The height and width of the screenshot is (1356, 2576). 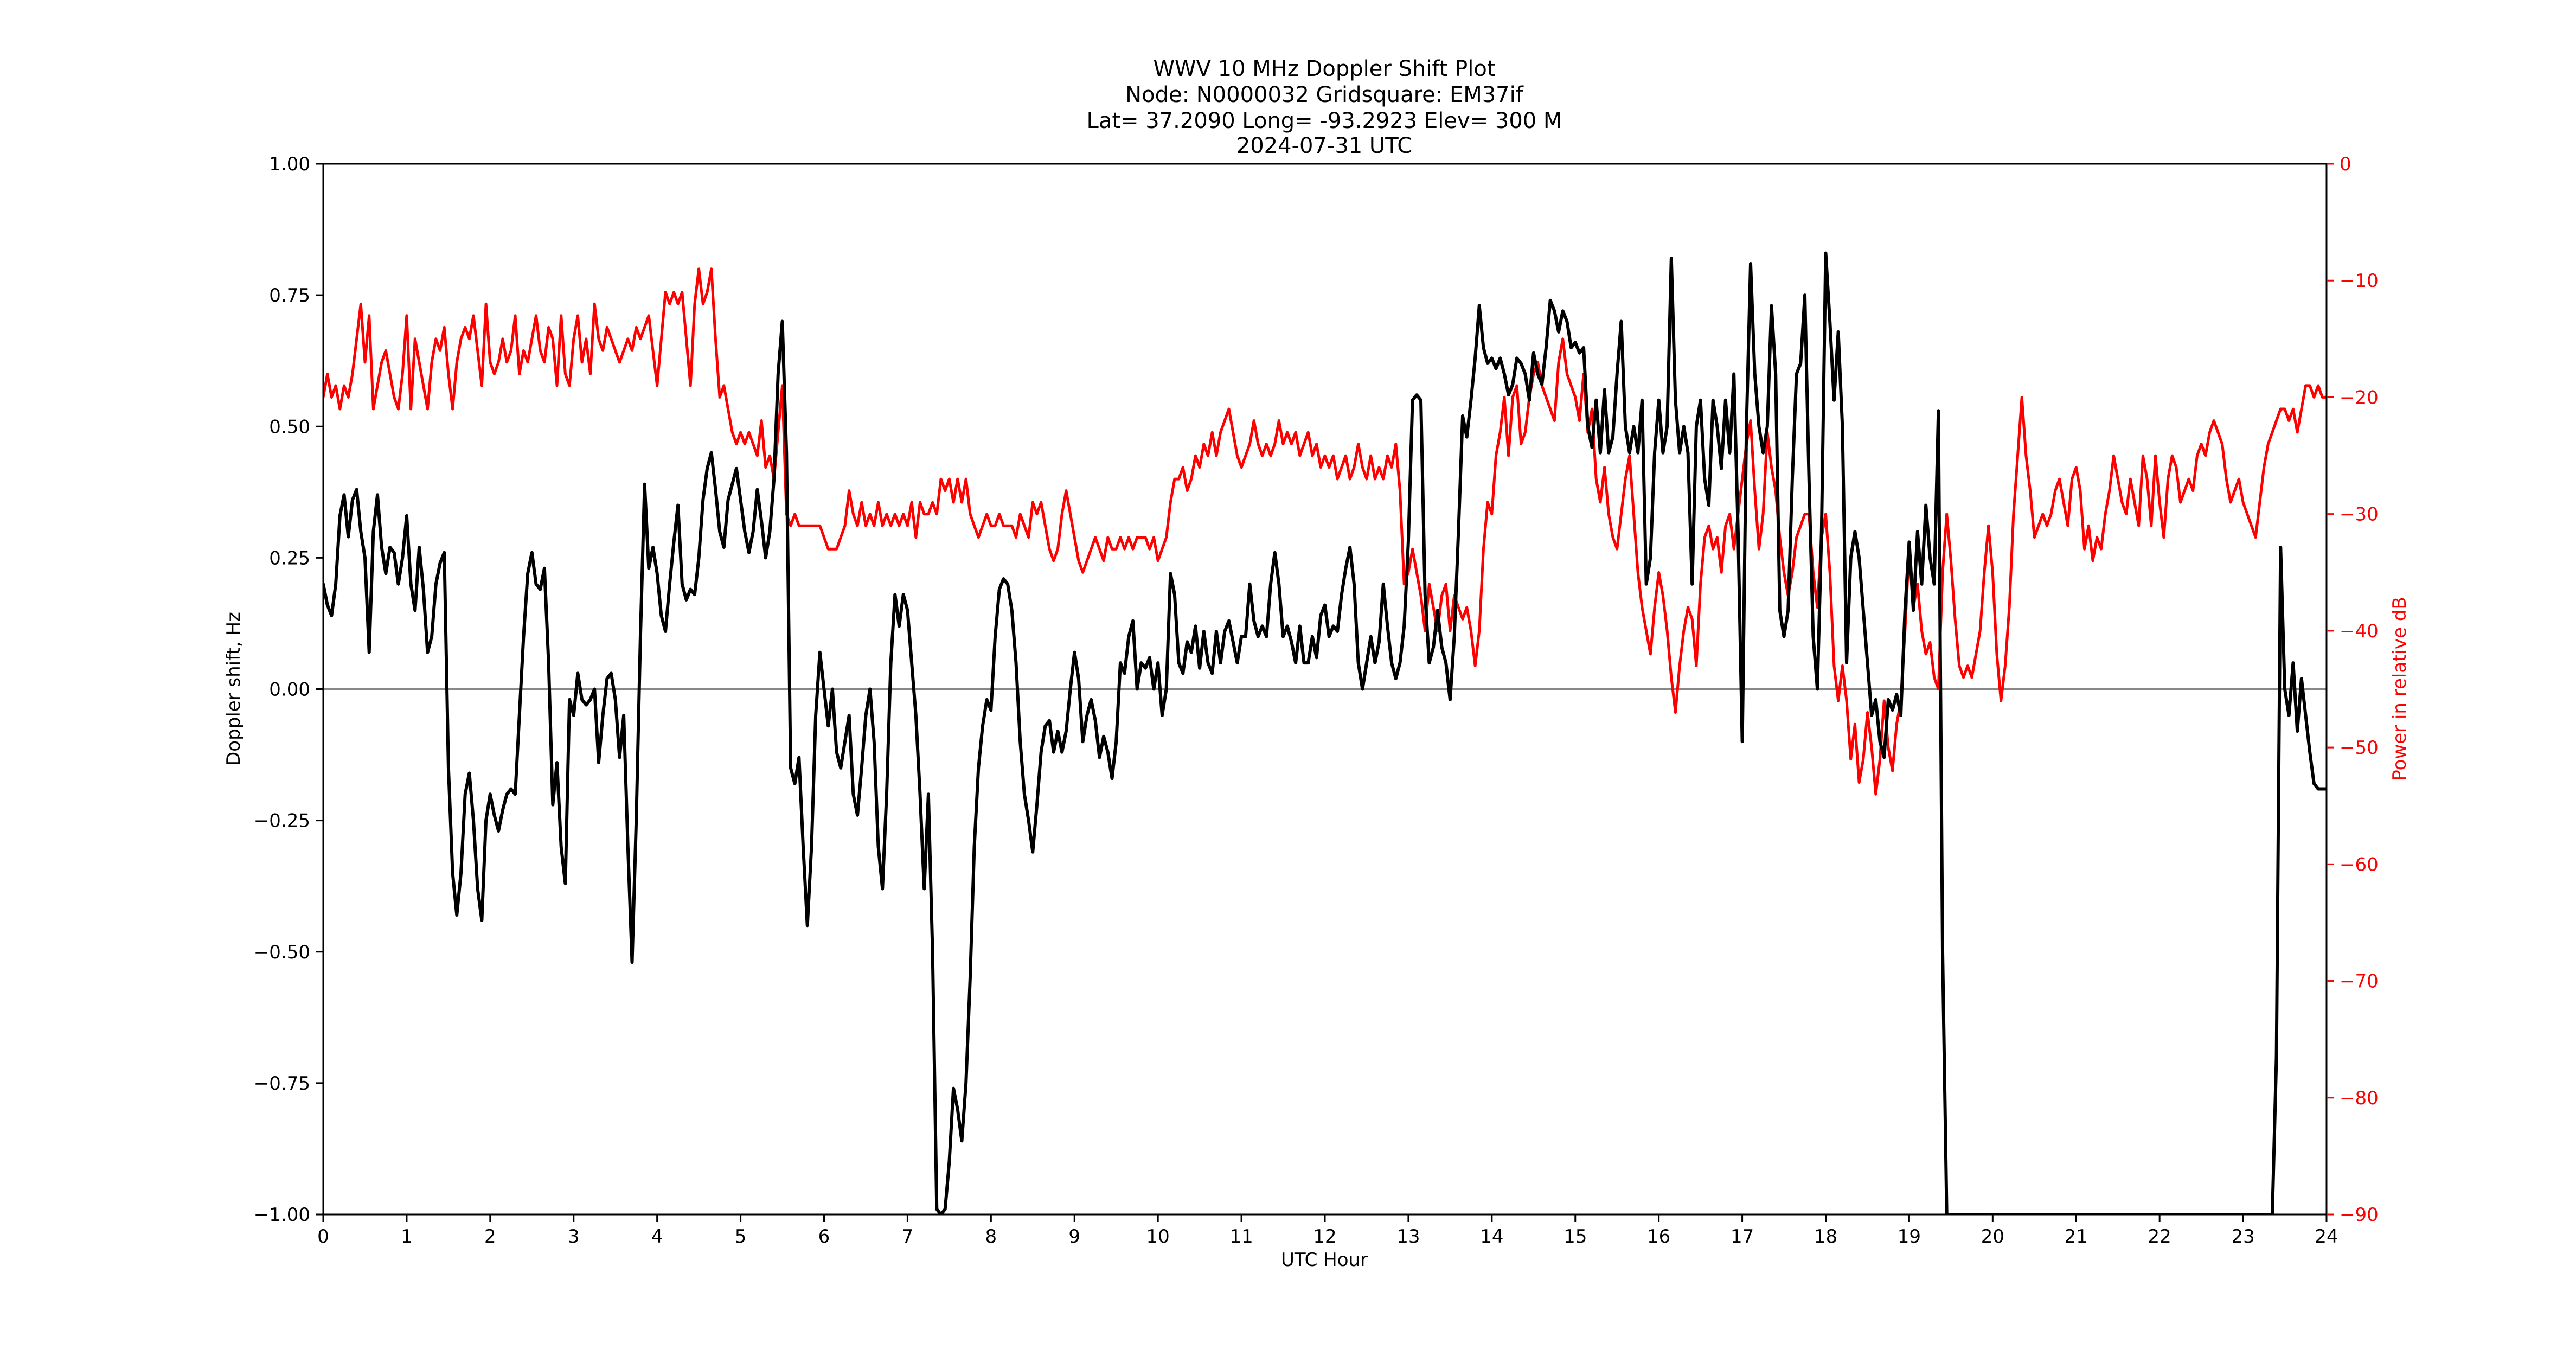 I want to click on chart-title-line-2: Node: N0000032 Gridsquare: EM37if, so click(x=1324, y=94).